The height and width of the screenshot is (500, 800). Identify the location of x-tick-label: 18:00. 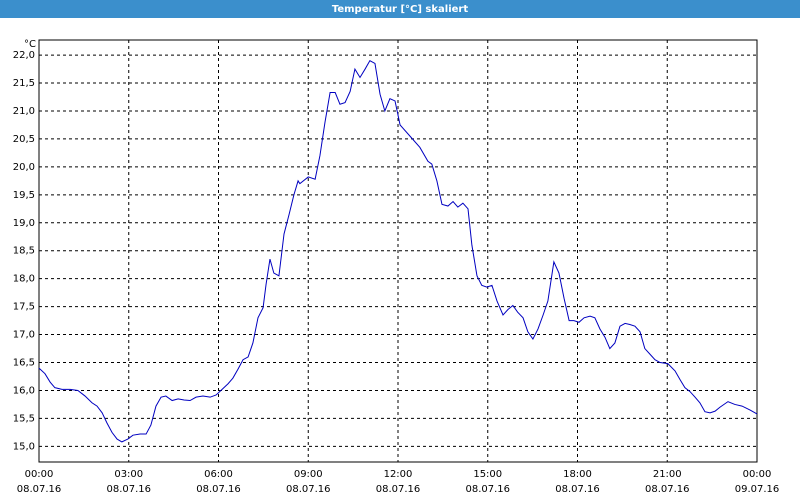
(577, 474).